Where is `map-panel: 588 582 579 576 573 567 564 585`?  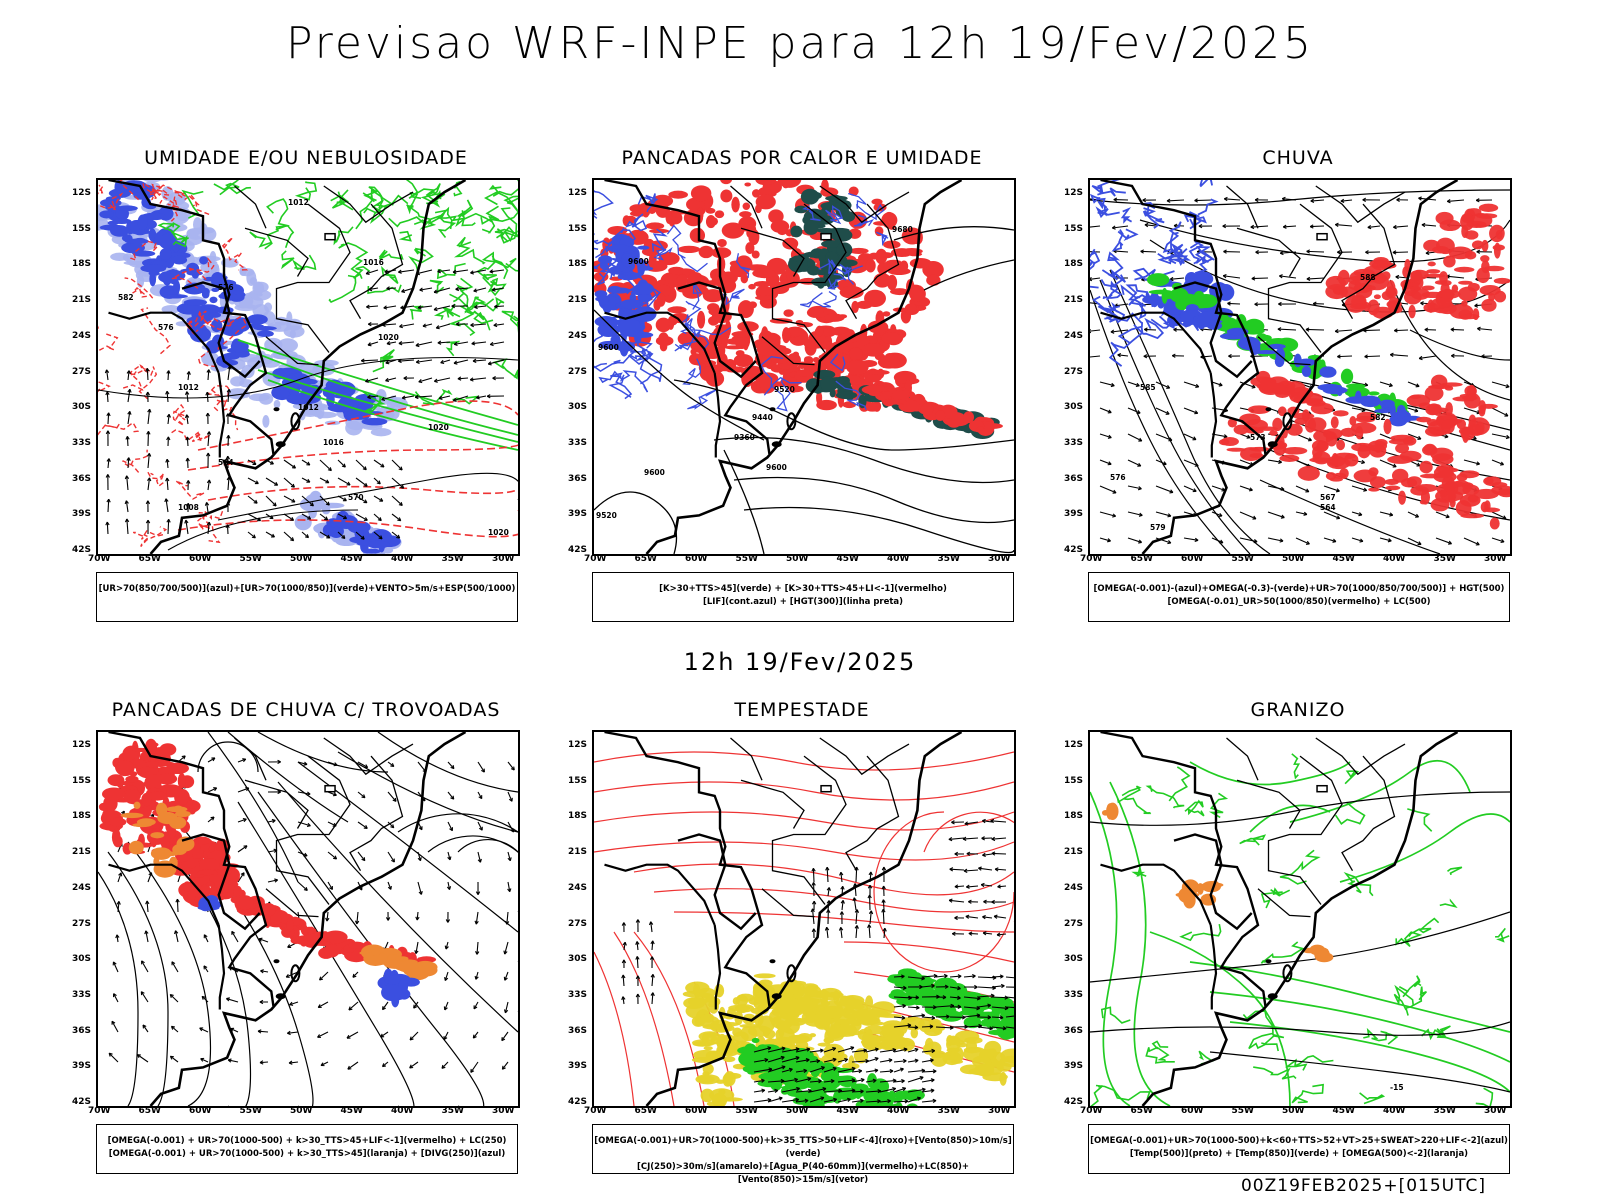 map-panel: 588 582 579 576 573 567 564 585 is located at coordinates (1300, 367).